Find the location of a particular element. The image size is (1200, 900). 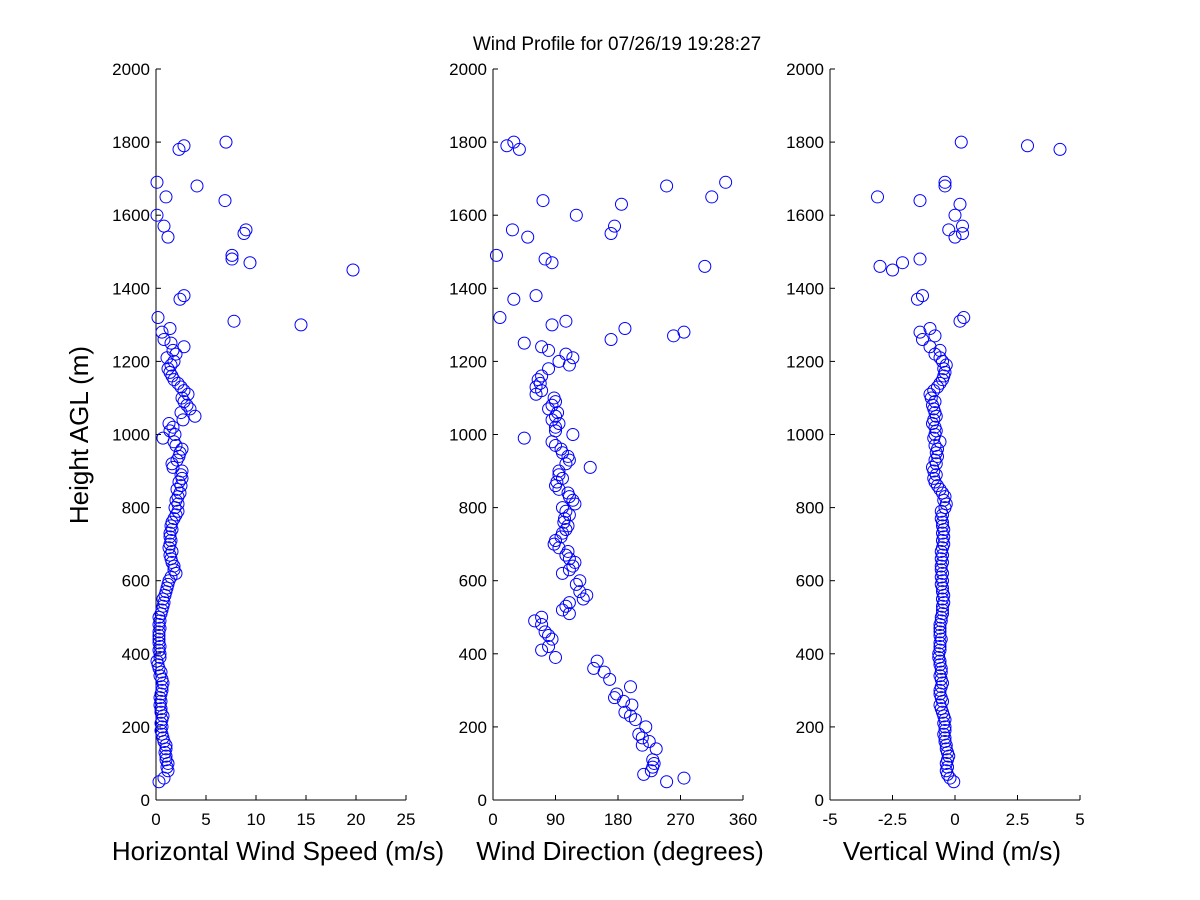

x-tick-label: -5 is located at coordinates (829, 819).